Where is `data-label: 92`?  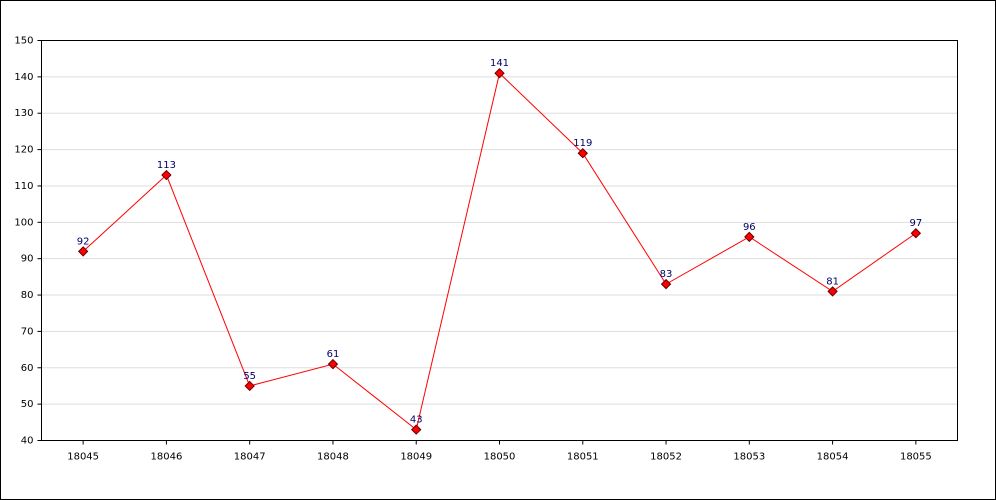
data-label: 92 is located at coordinates (83, 241).